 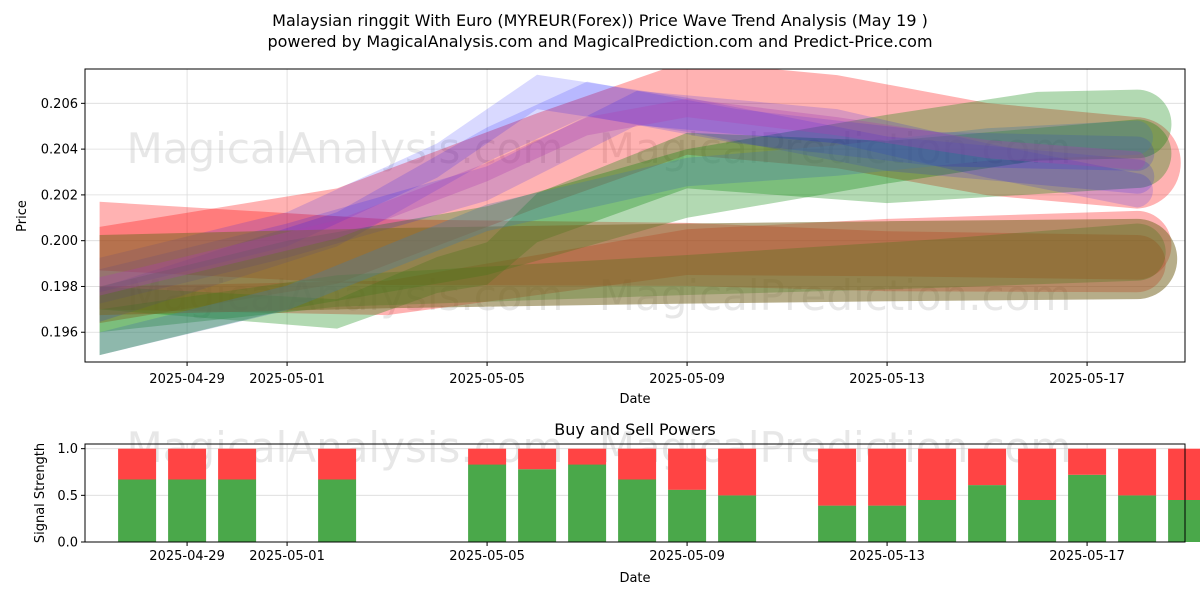 I want to click on signal-x-tick-label-2: 2025-05-05, so click(x=487, y=556).